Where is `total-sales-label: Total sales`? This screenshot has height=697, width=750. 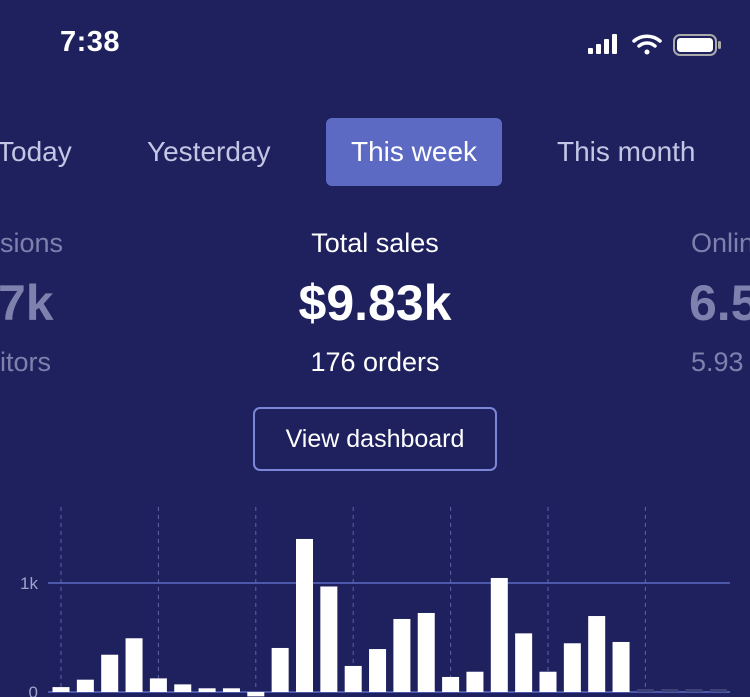 total-sales-label: Total sales is located at coordinates (375, 243).